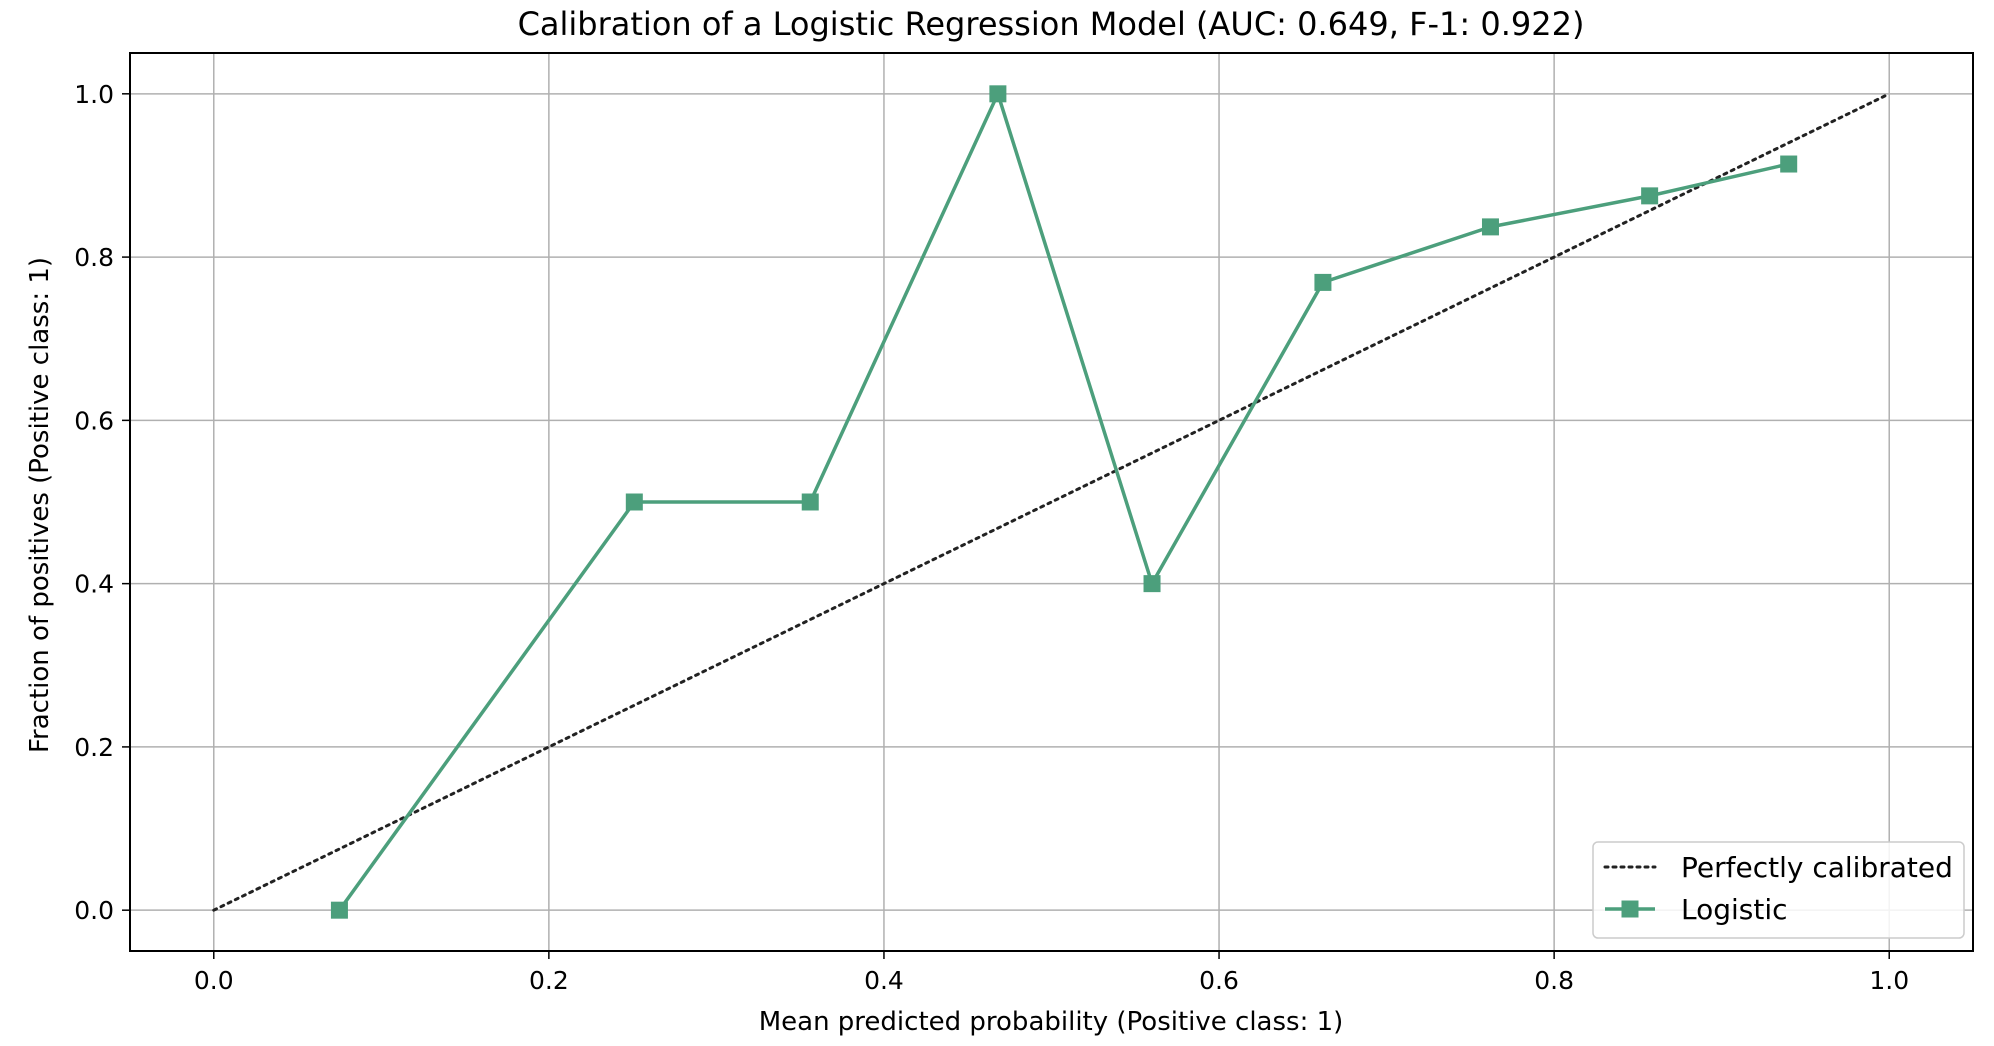  I want to click on y-tick-label: 0.8, so click(94, 257).